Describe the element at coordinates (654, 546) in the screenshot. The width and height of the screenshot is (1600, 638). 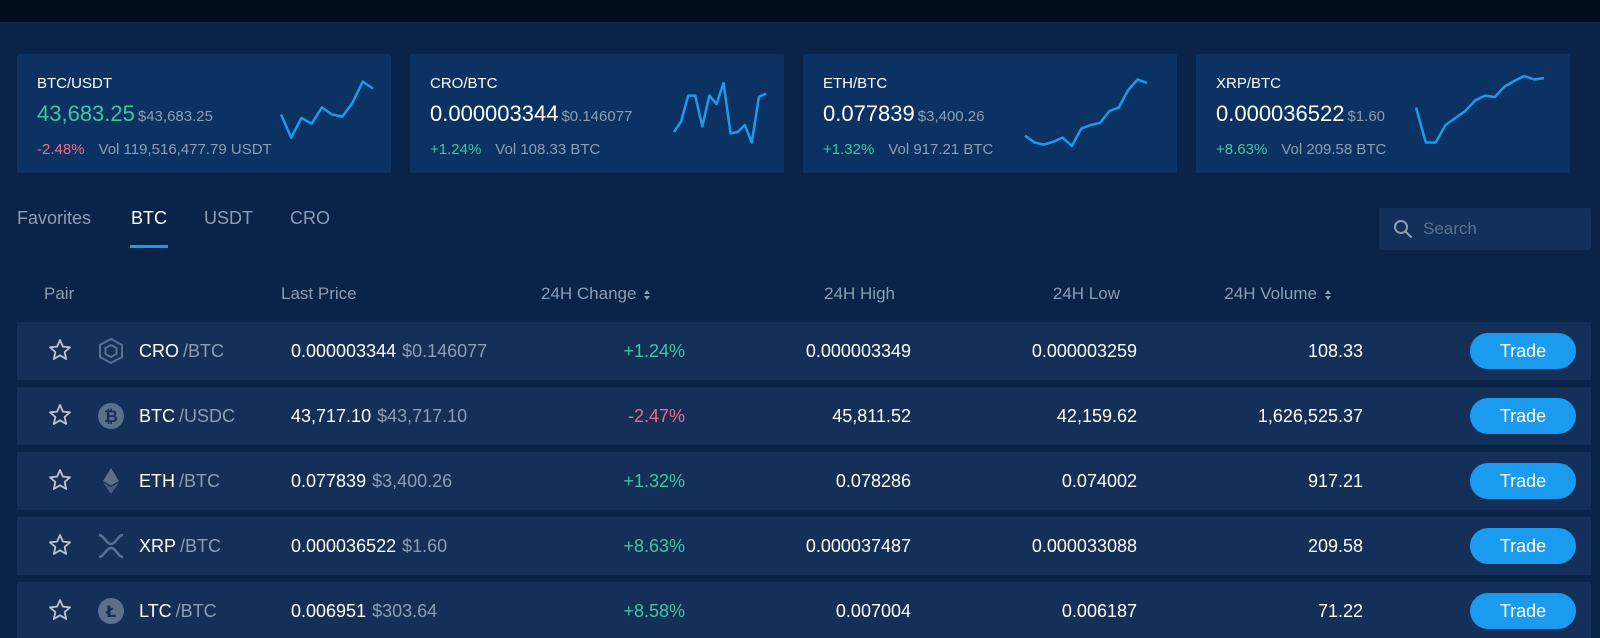
I see `change-value: +8.63%` at that location.